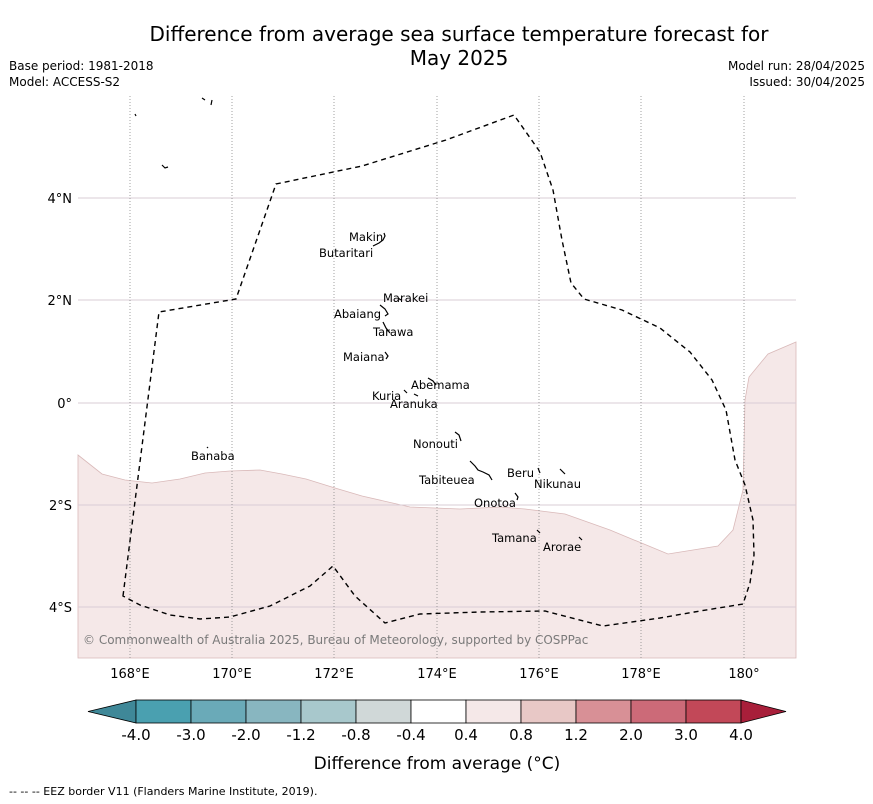  I want to click on island-label-tabiteuea: Tabiteuea, so click(446, 480).